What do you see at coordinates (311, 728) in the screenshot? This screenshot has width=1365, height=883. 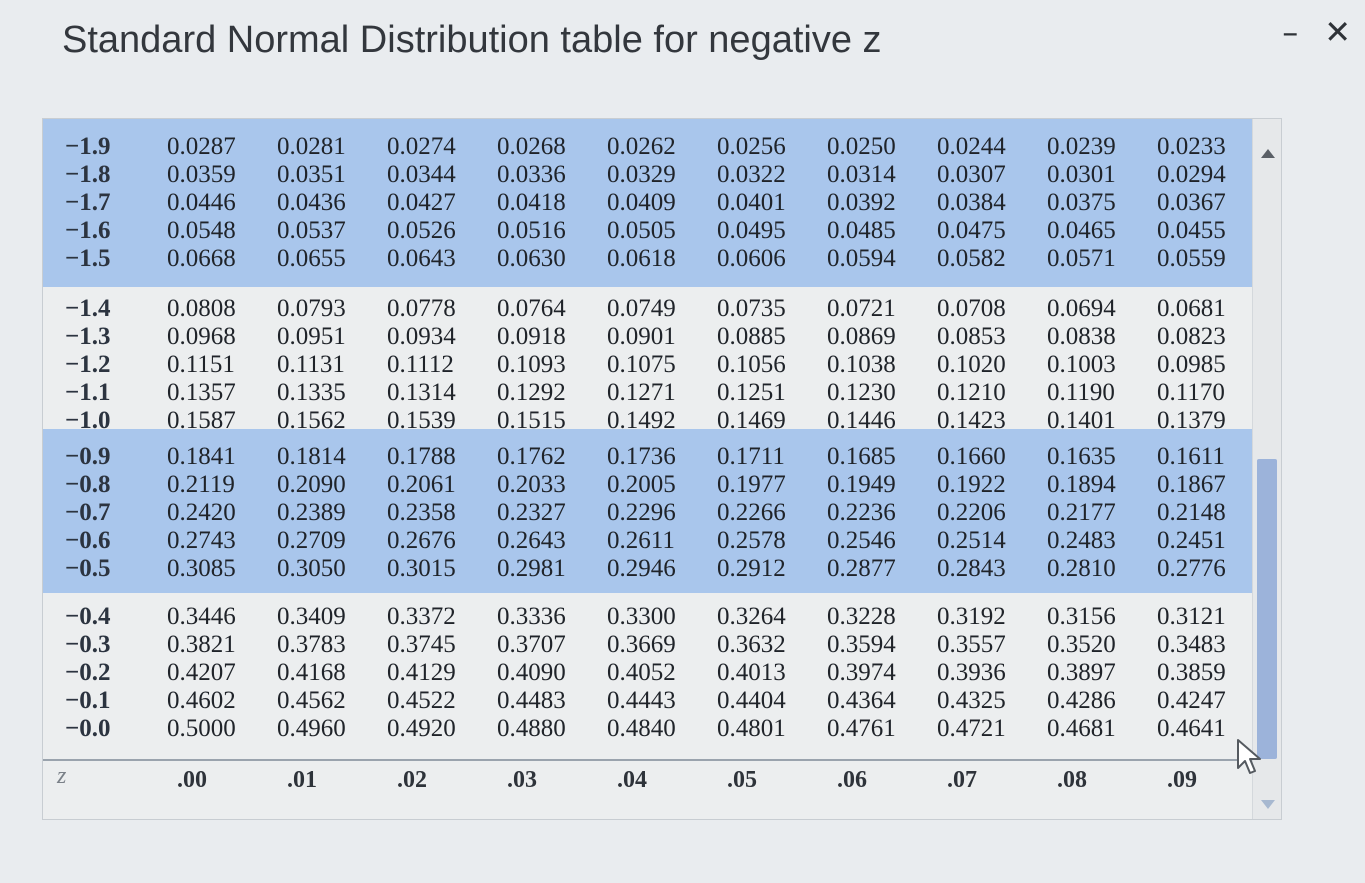 I see `probability-cell: 0.4960` at bounding box center [311, 728].